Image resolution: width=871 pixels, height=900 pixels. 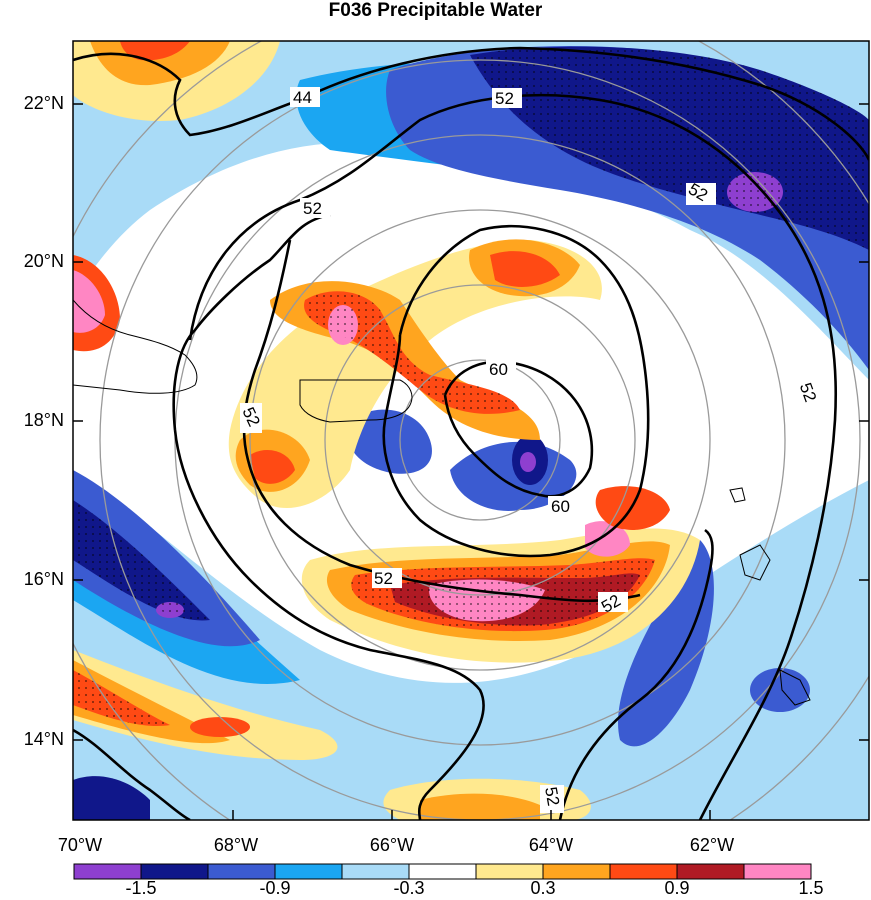 I want to click on field-yellow-band, so click(x=415, y=374).